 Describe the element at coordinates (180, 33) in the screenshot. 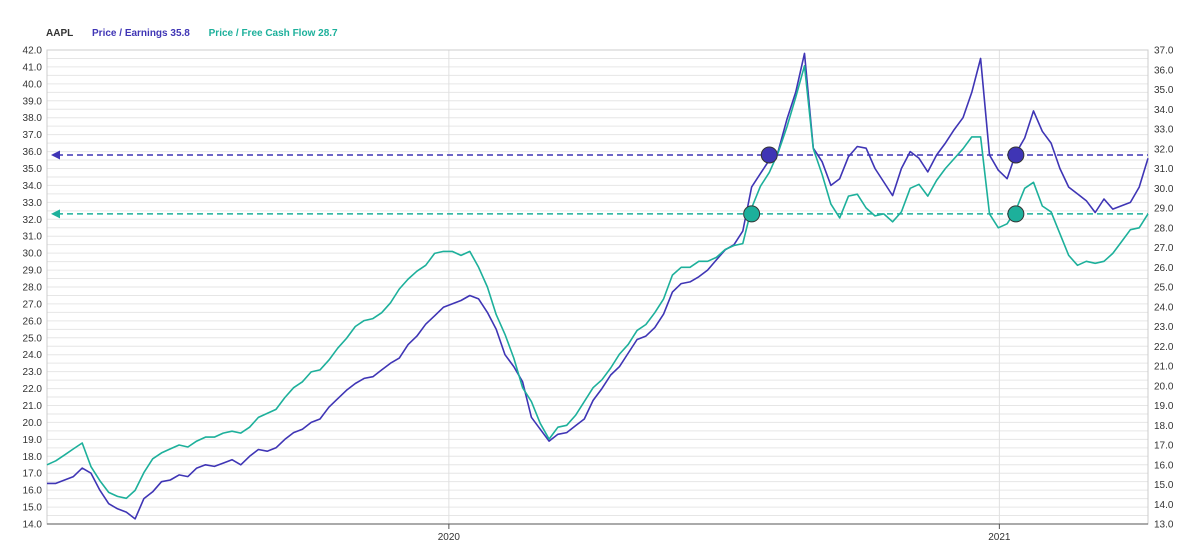

I see `legend-pe-value: 35.8` at that location.